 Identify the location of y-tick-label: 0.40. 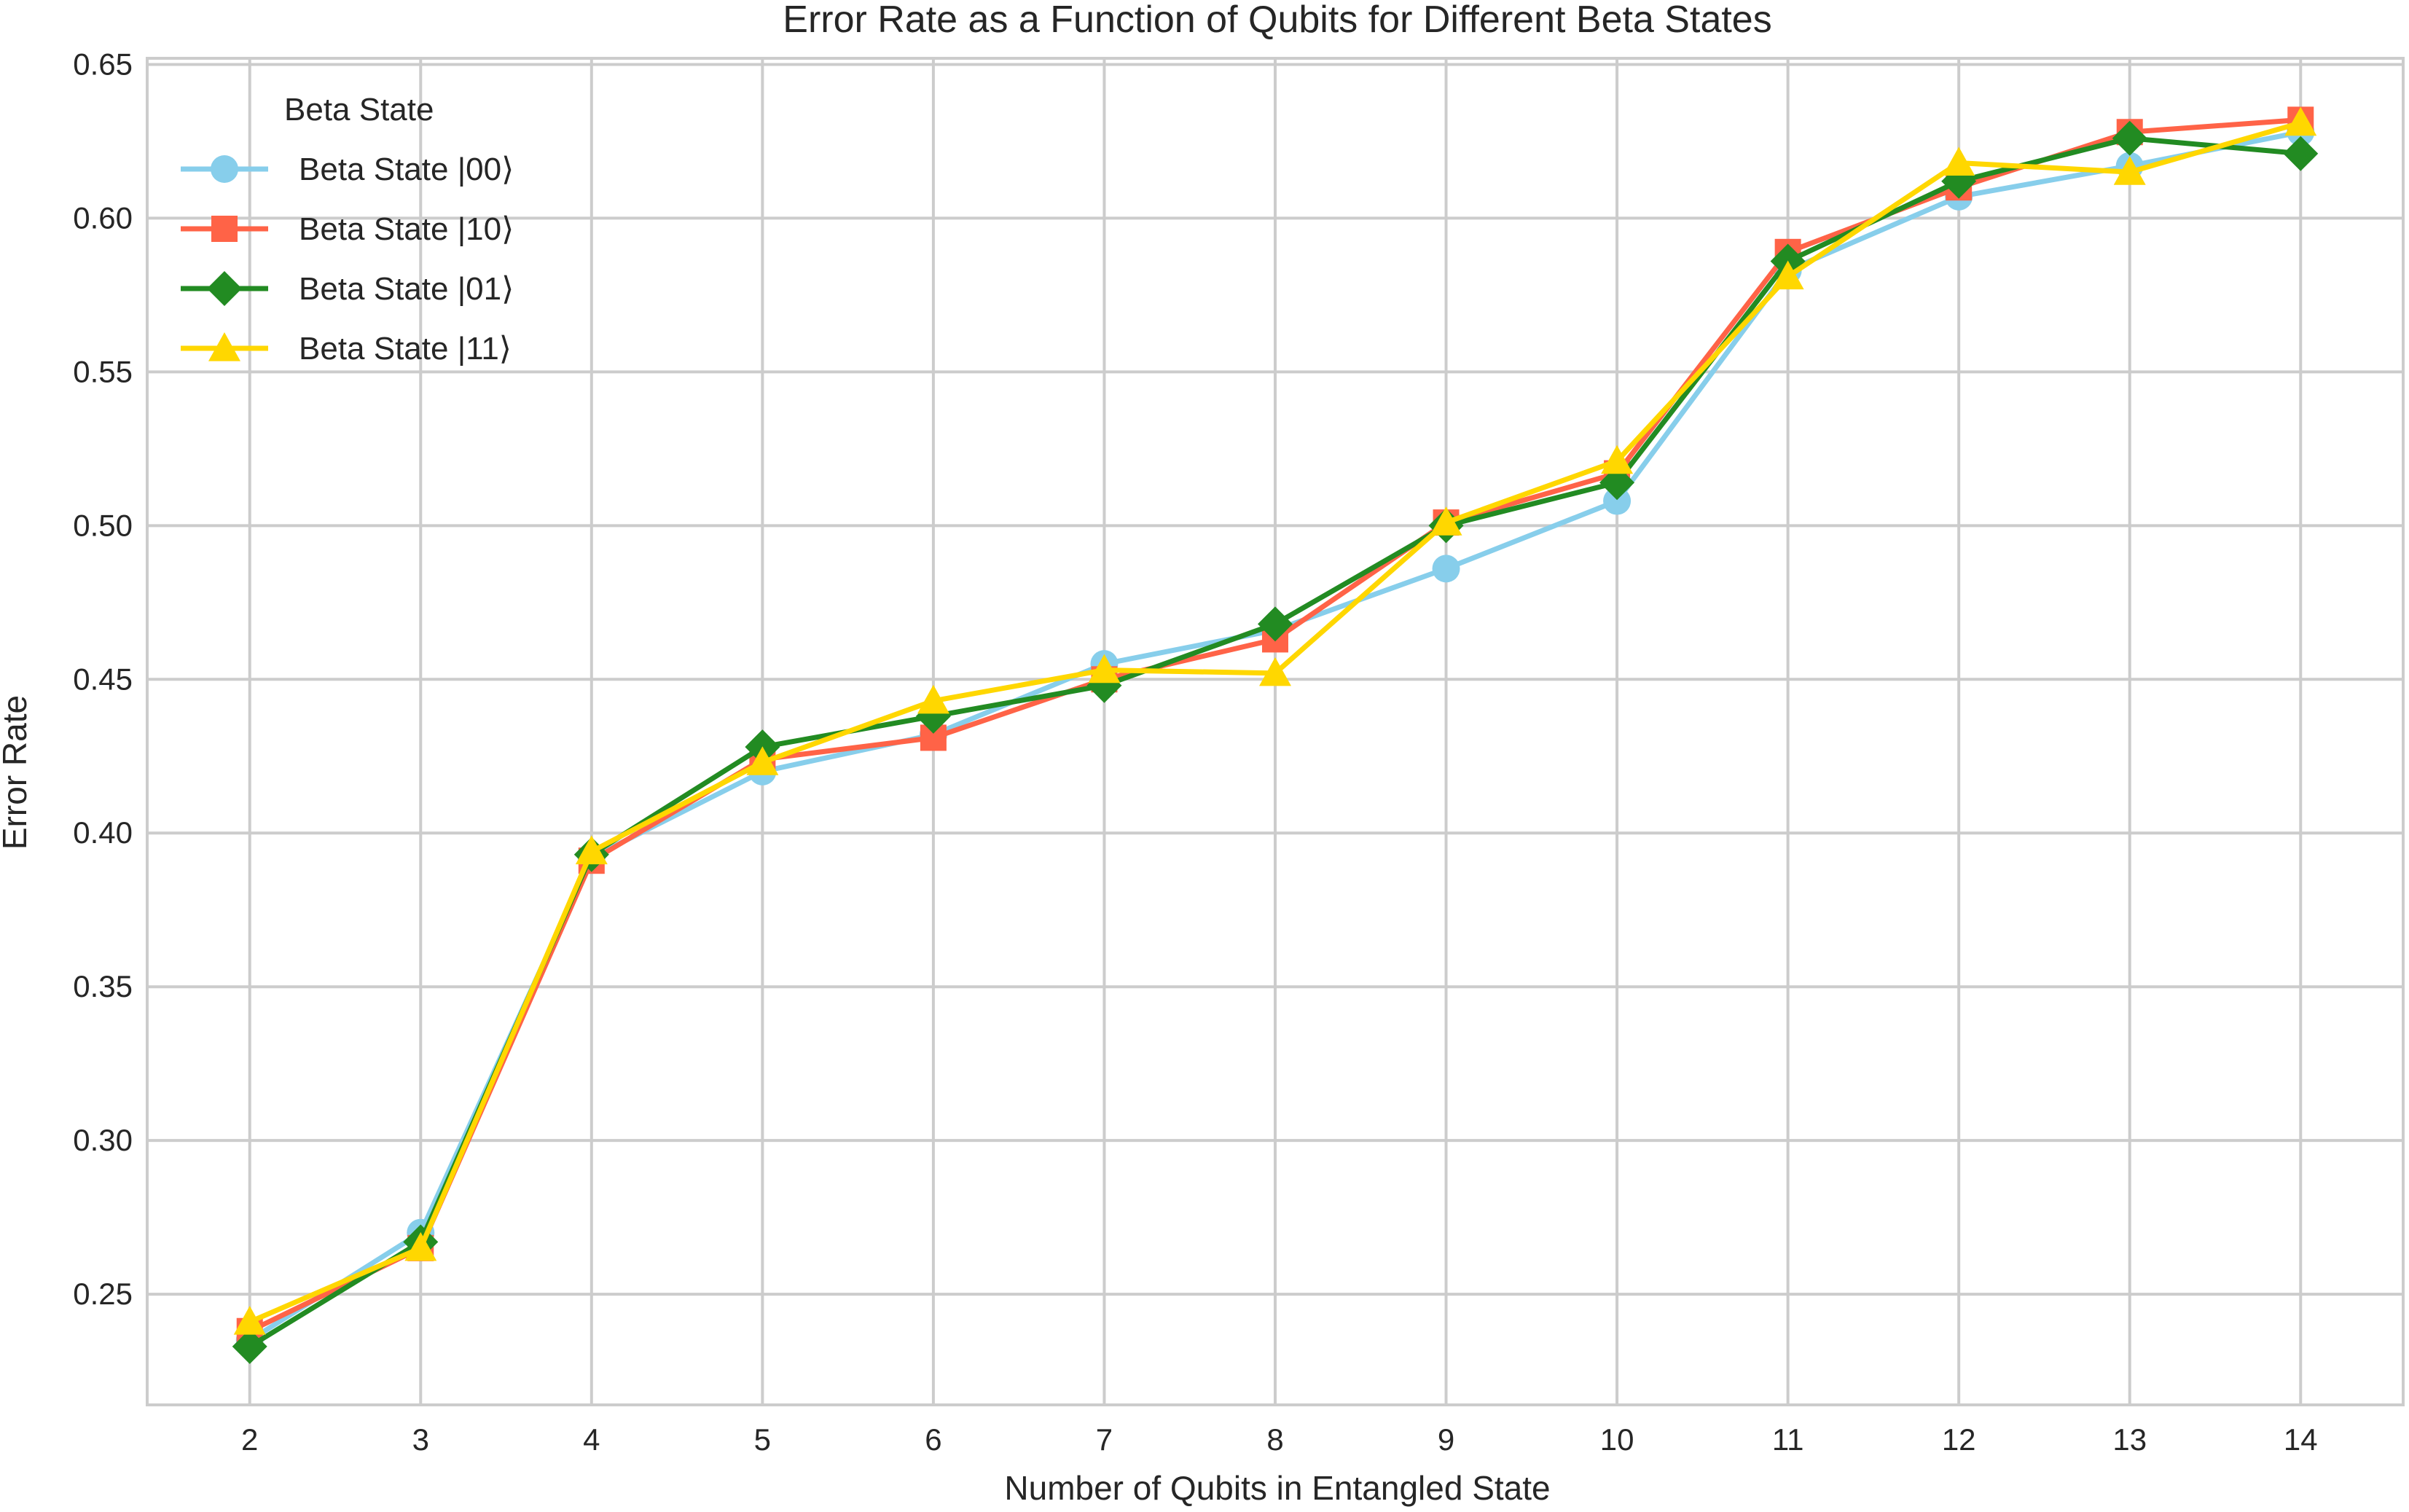
(103, 832).